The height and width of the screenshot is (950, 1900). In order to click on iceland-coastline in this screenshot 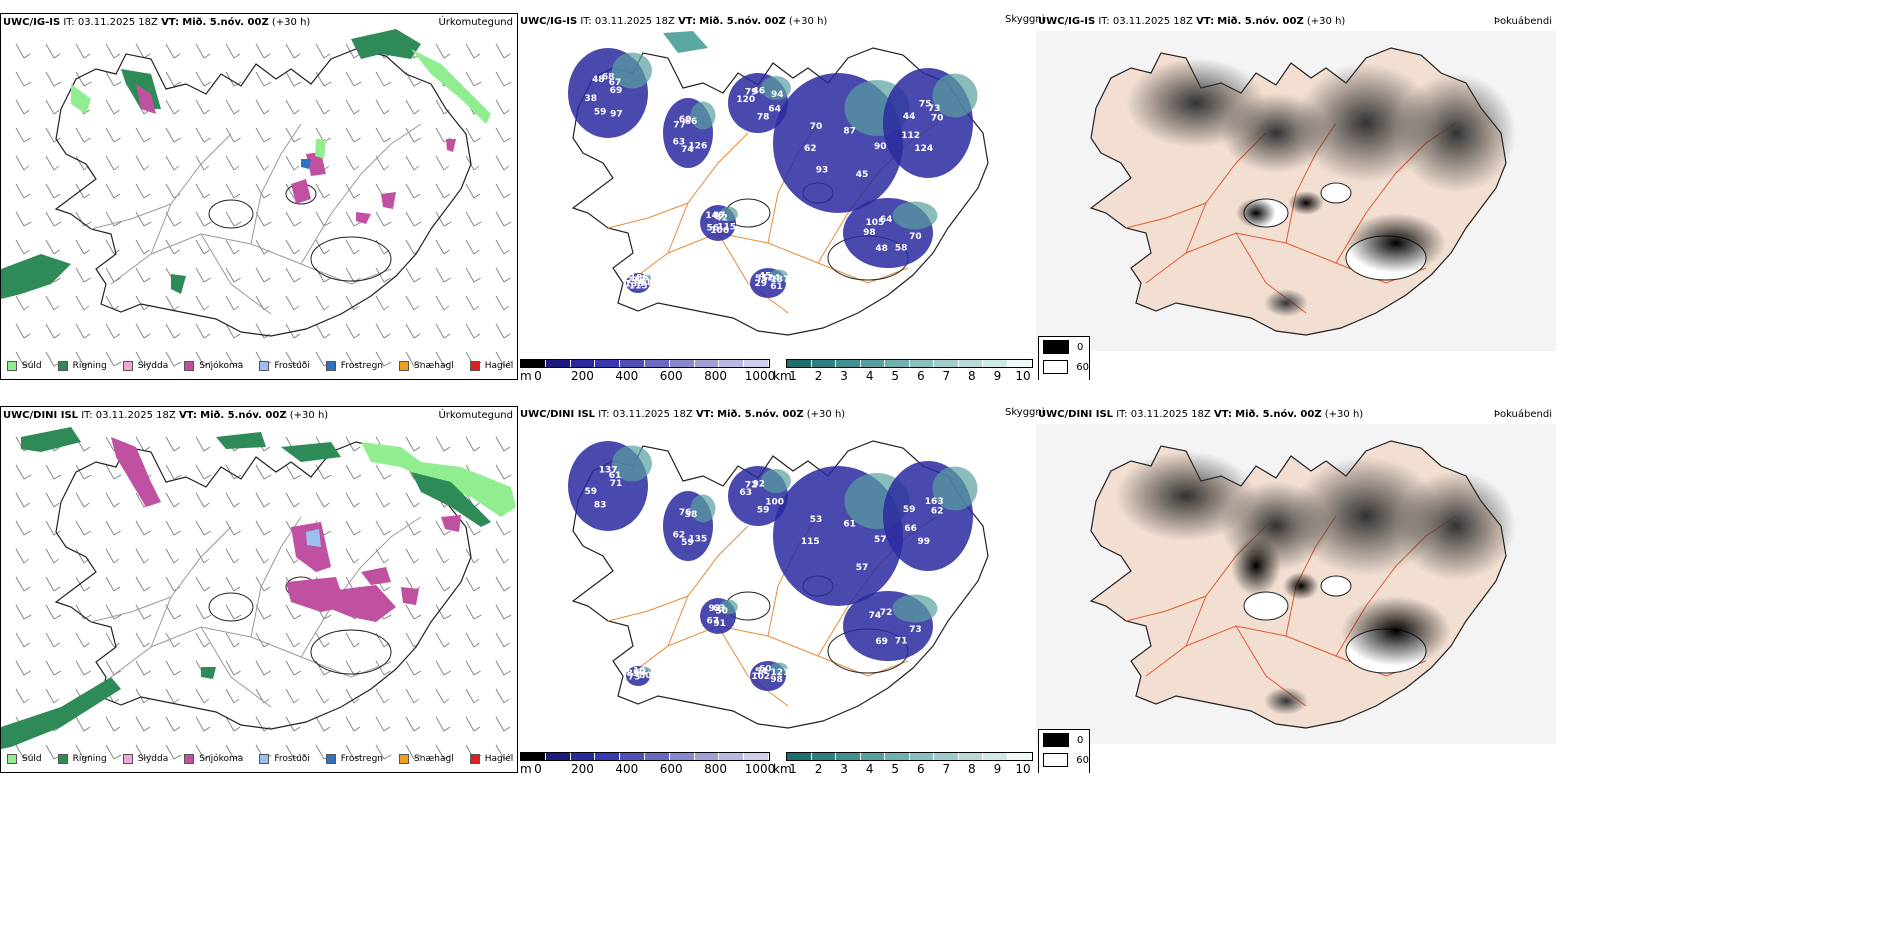, I will do `click(263, 585)`.